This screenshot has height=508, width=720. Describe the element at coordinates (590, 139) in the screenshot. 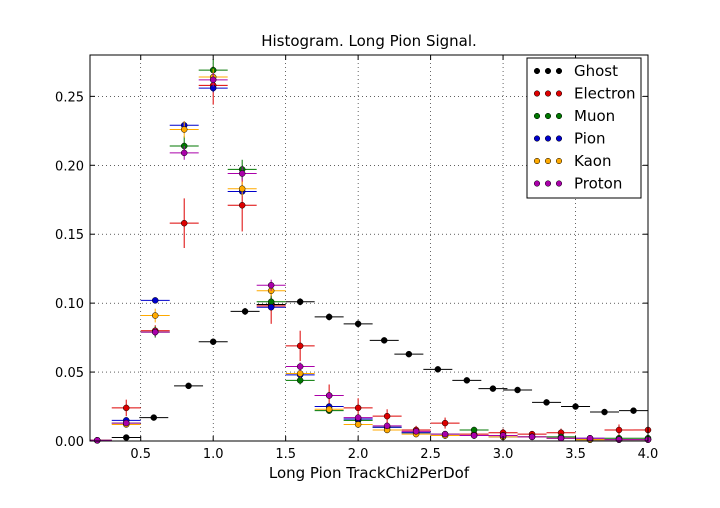

I see `legend-label: Pion` at that location.